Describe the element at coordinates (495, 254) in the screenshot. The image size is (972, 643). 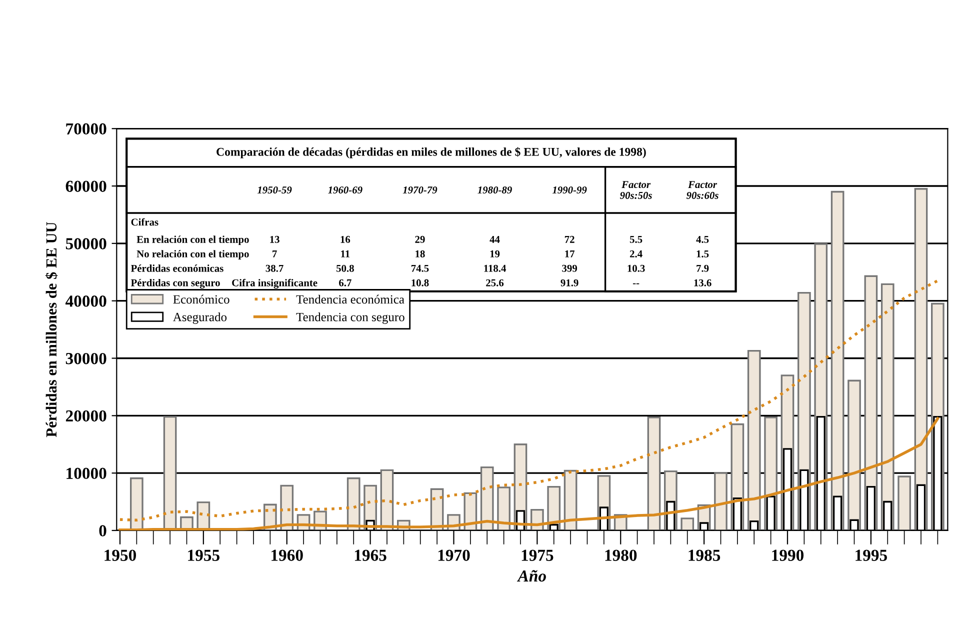
I see `annotation: 19` at that location.